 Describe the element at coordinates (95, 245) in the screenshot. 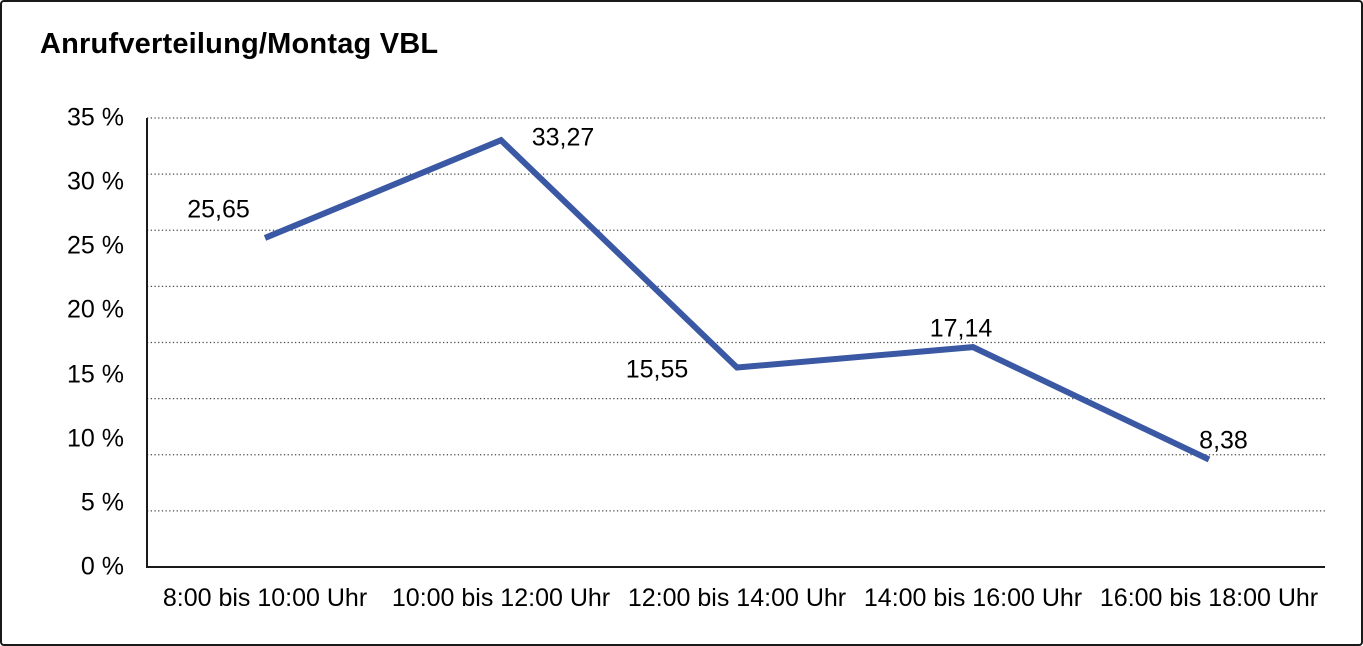

I see `y-axis-tick-label: 25 %` at that location.